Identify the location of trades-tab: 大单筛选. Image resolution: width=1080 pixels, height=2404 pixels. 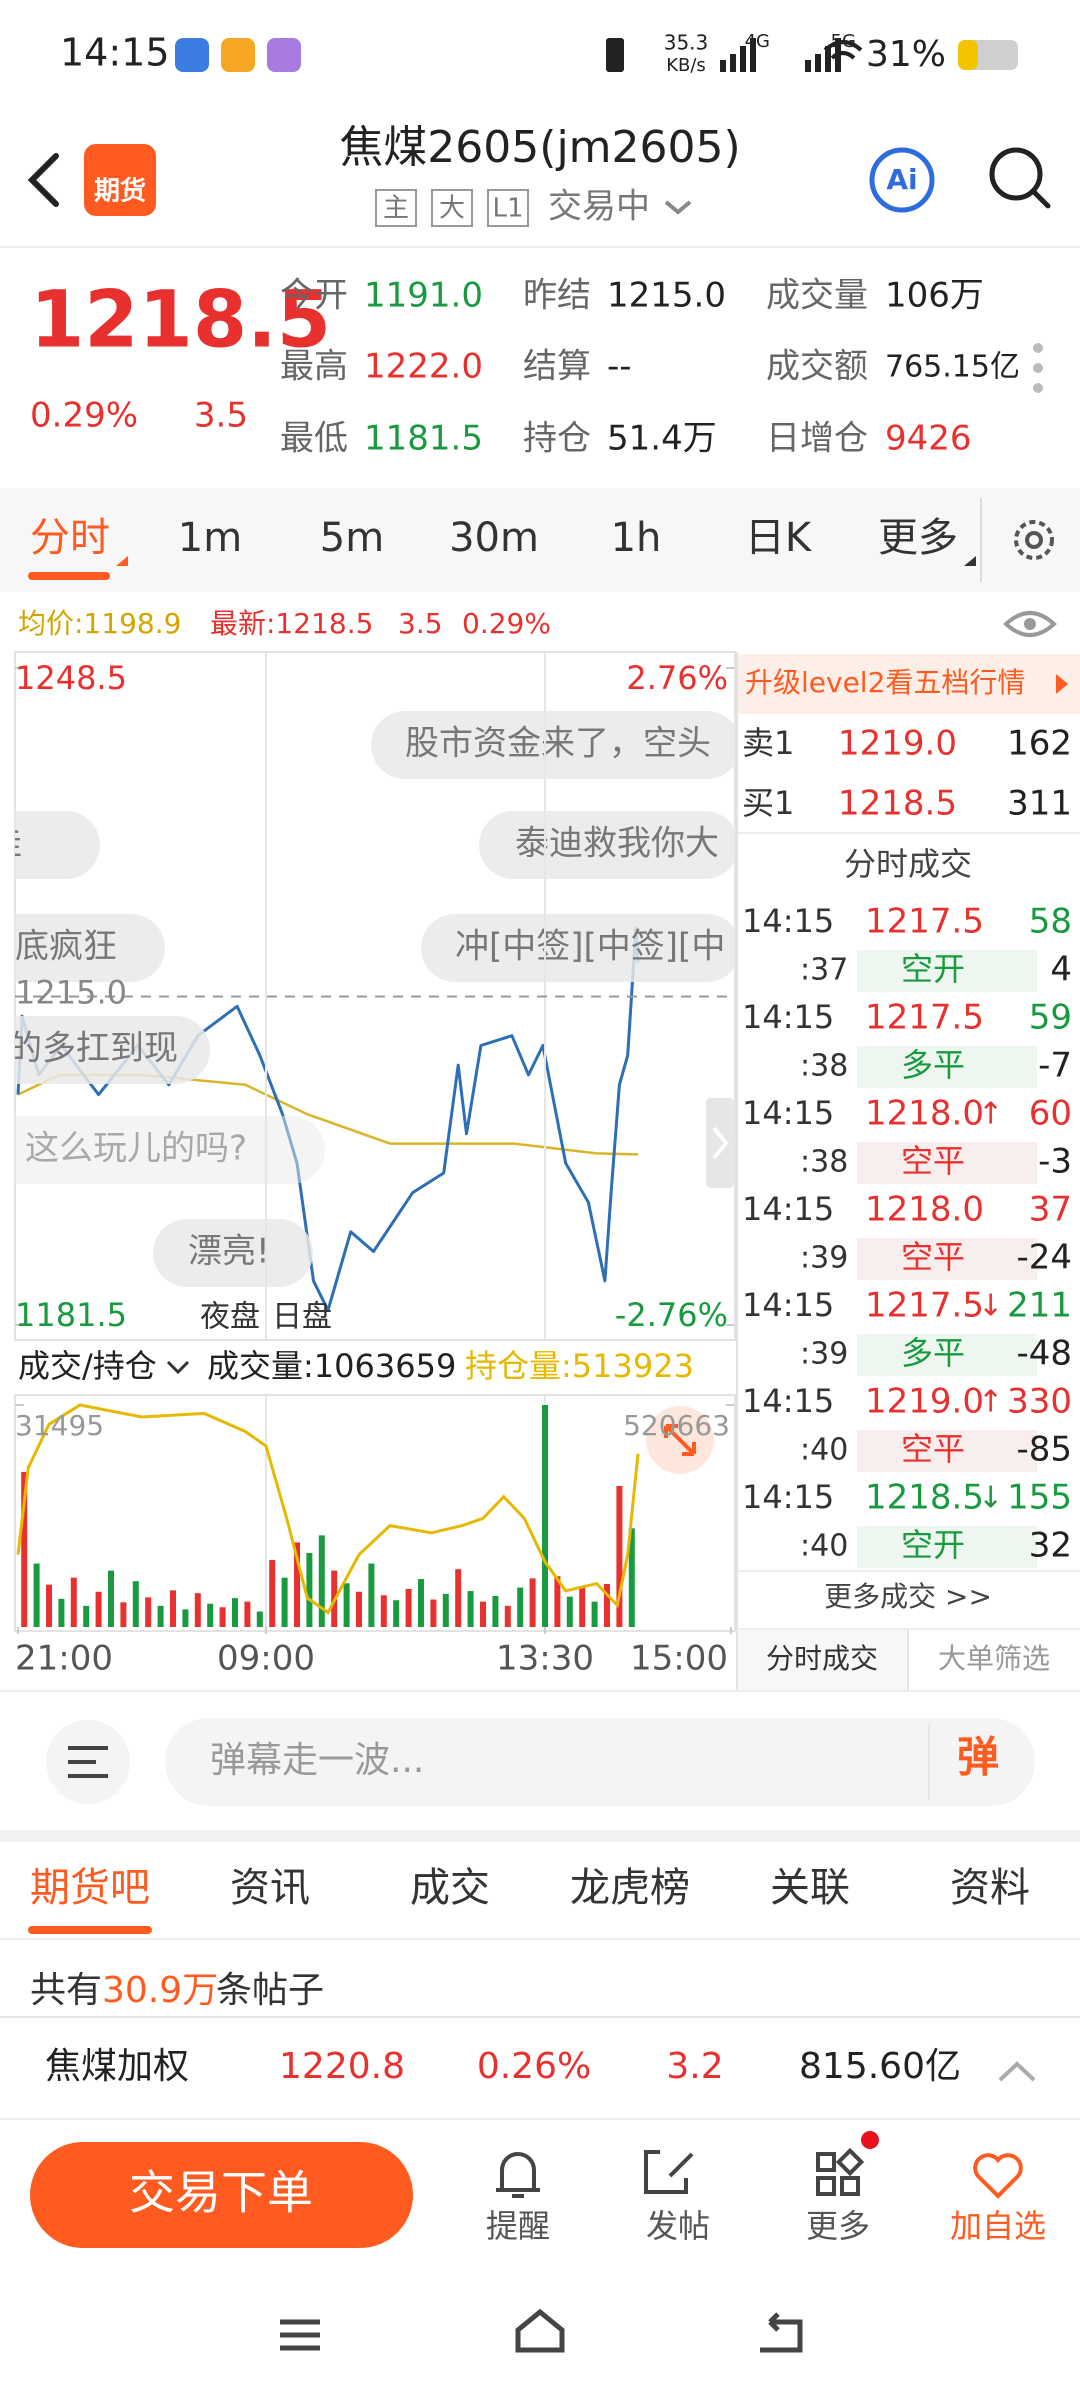
(994, 1658).